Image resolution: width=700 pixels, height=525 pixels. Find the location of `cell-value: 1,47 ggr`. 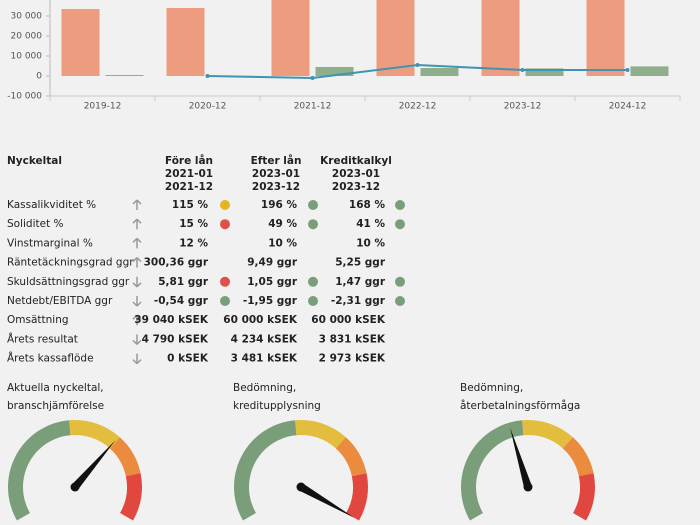

cell-value: 1,47 ggr is located at coordinates (360, 282).